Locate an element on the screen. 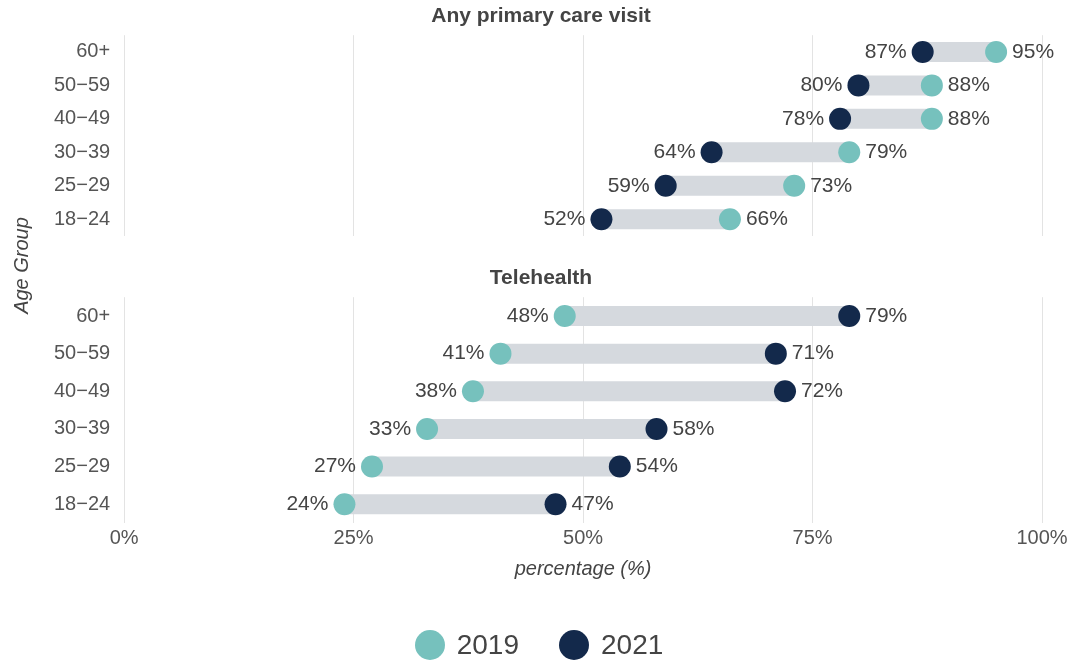 This screenshot has height=665, width=1078. data-label: 24% is located at coordinates (307, 502).